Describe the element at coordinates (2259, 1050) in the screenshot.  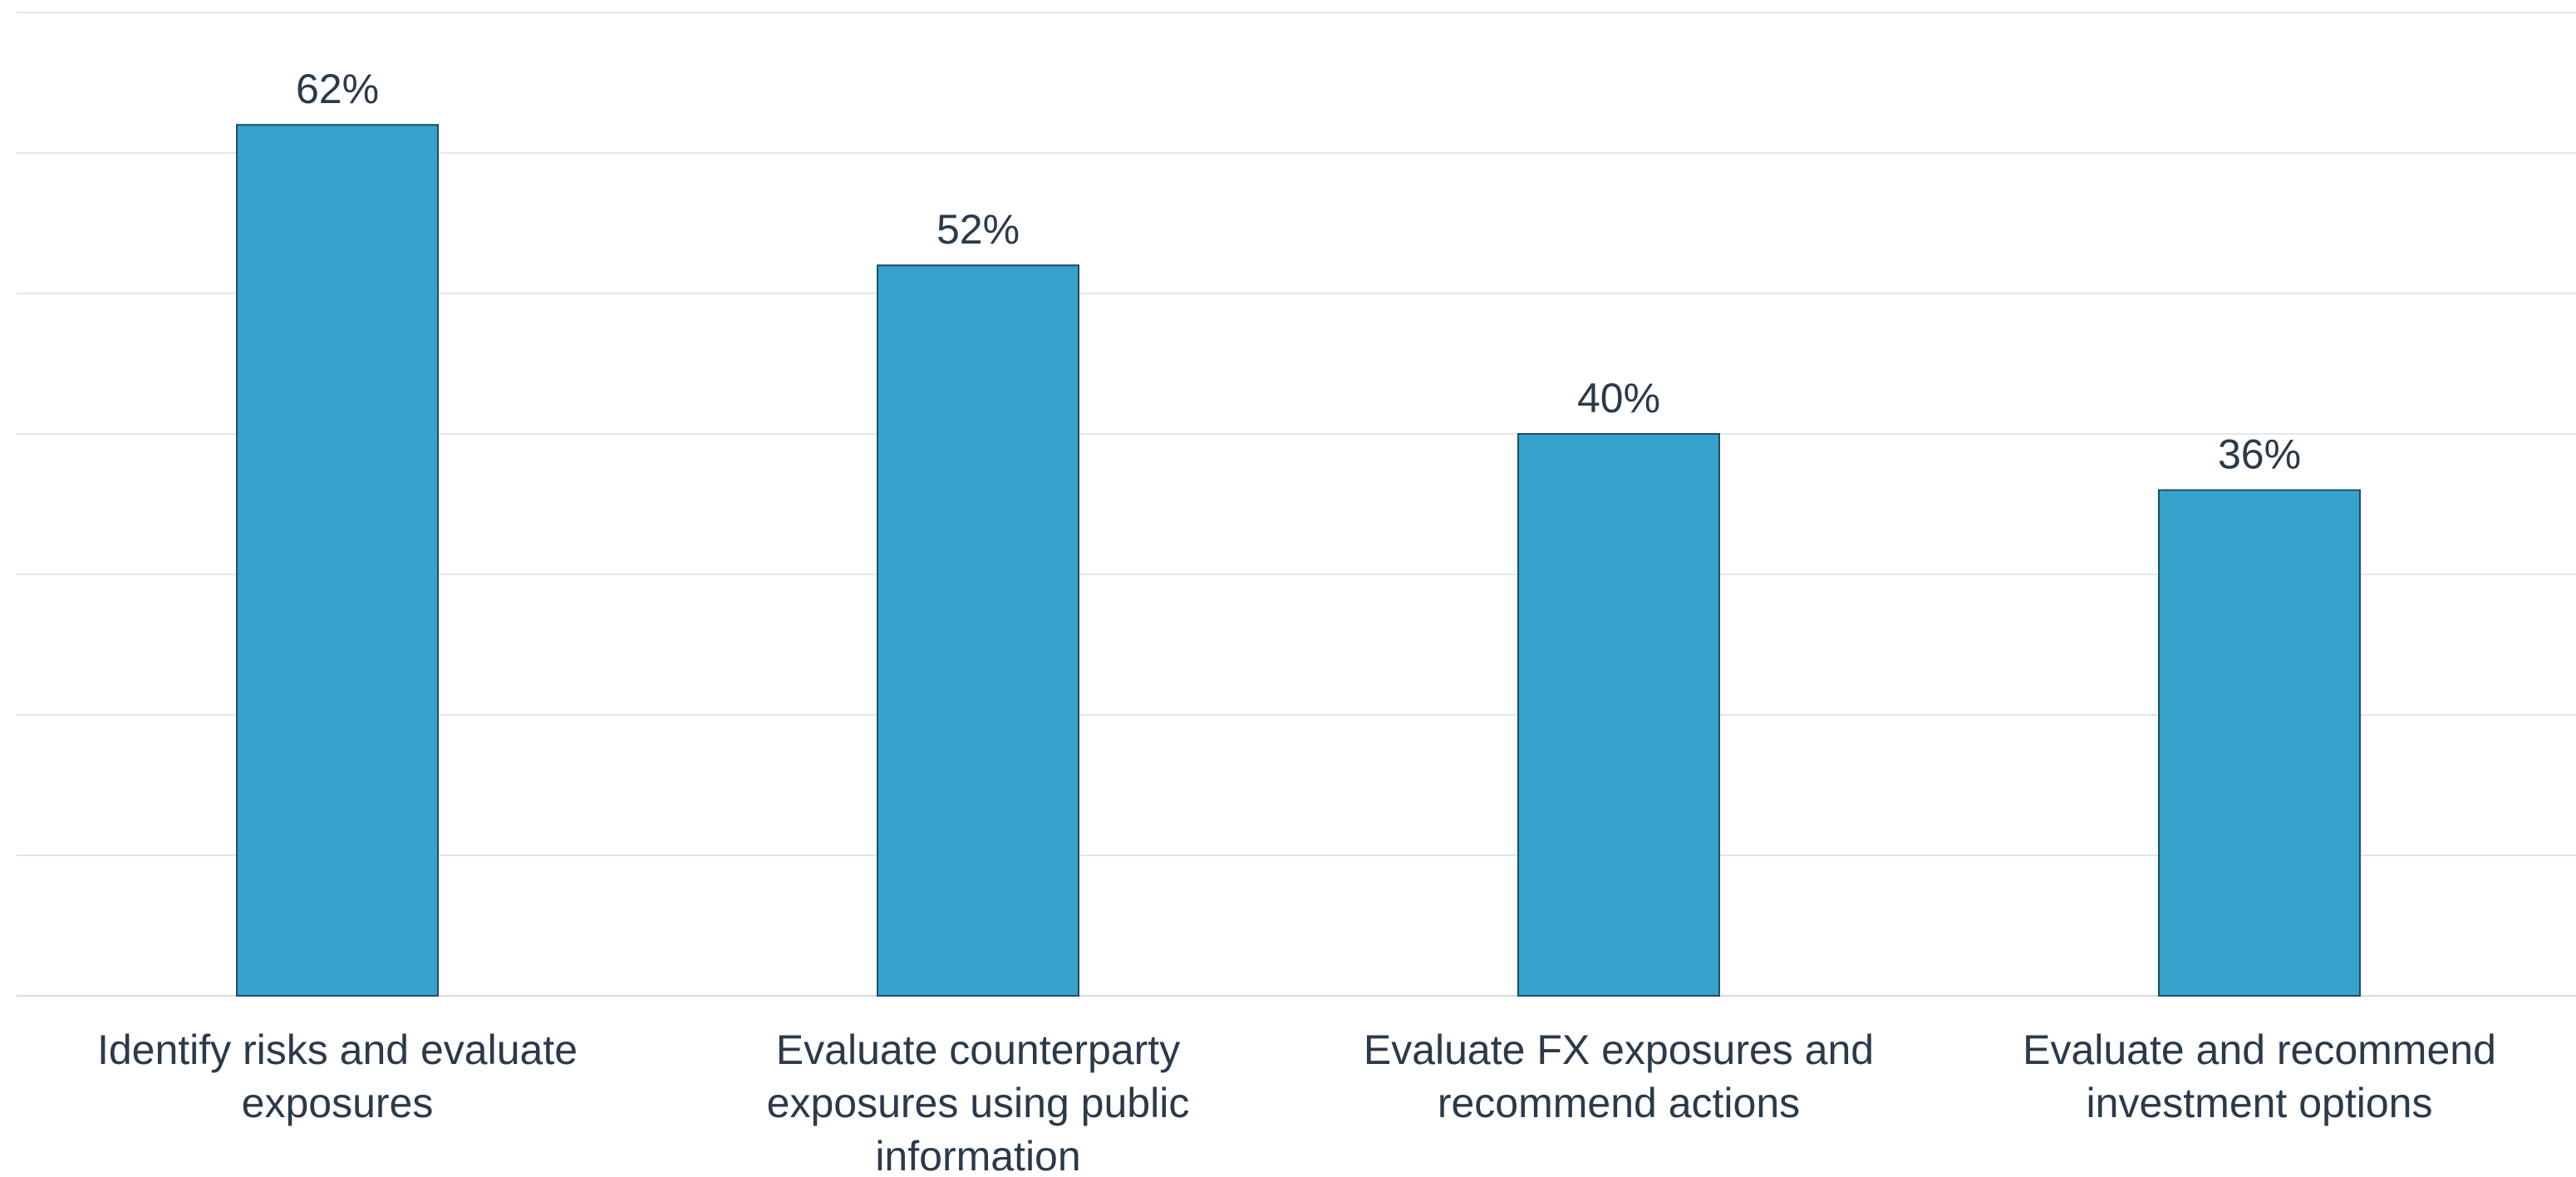
I see `category-label-line: Evaluate and recommend` at that location.